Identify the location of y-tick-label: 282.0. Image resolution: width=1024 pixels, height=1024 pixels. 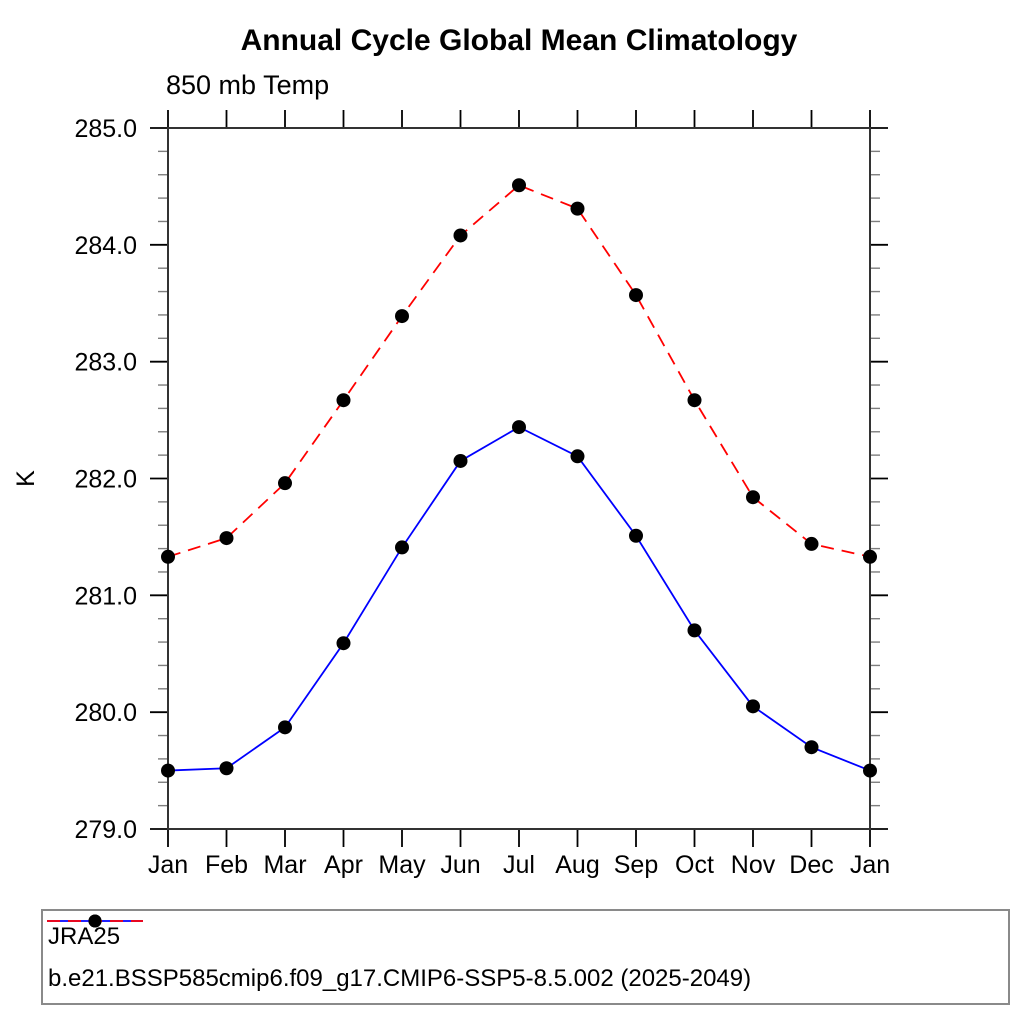
(105, 480).